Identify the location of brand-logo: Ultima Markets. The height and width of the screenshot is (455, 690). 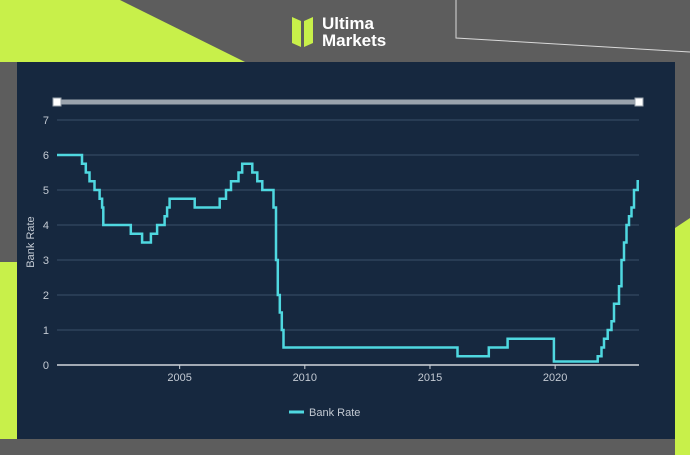
(339, 32).